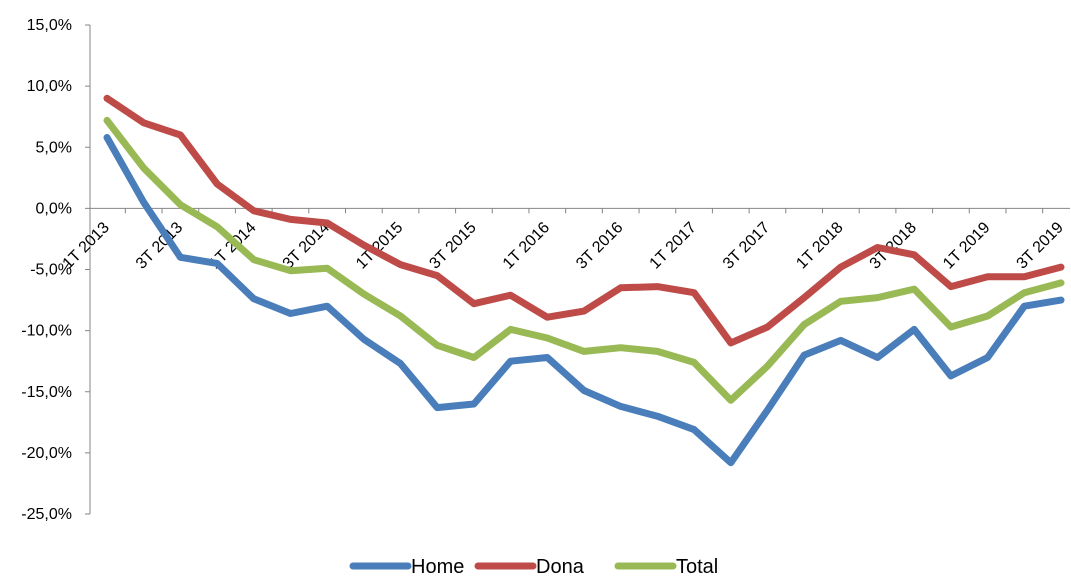 This screenshot has width=1071, height=576. I want to click on y-tick-label: -25,0%, so click(46, 514).